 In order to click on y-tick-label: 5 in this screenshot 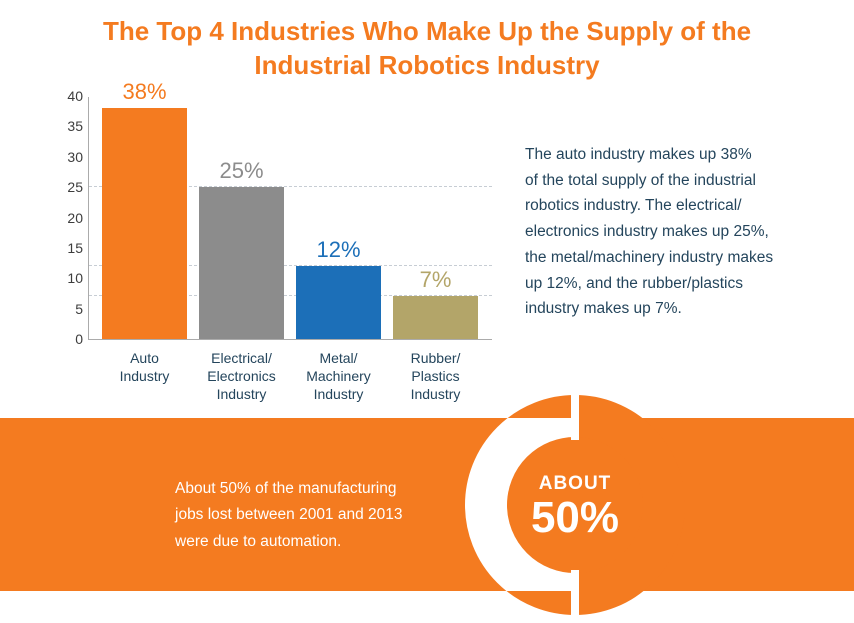, I will do `click(79, 308)`.